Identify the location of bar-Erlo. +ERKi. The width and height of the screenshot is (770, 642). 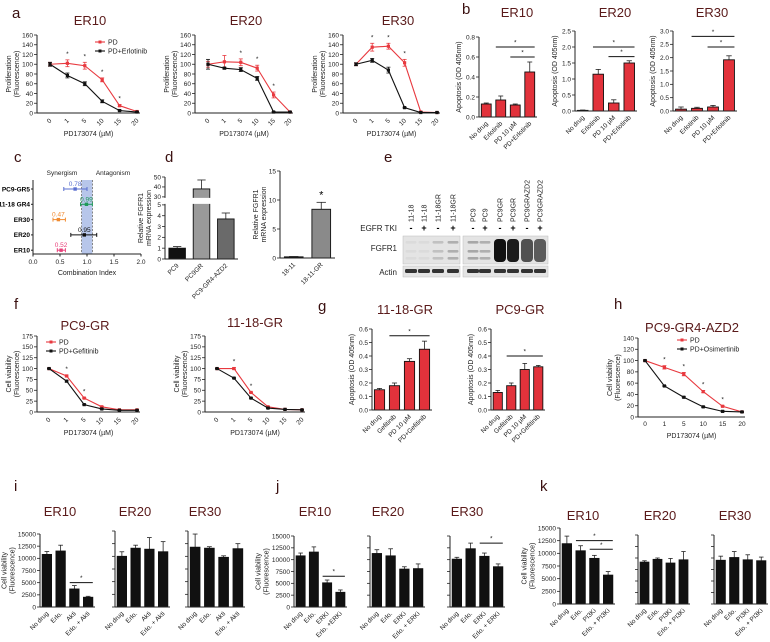
(340, 599).